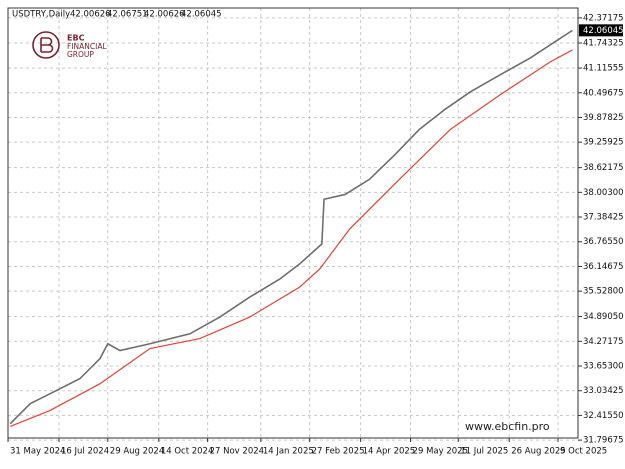  I want to click on brand-logo: EBC FINANCIAL GROUP, so click(69, 45).